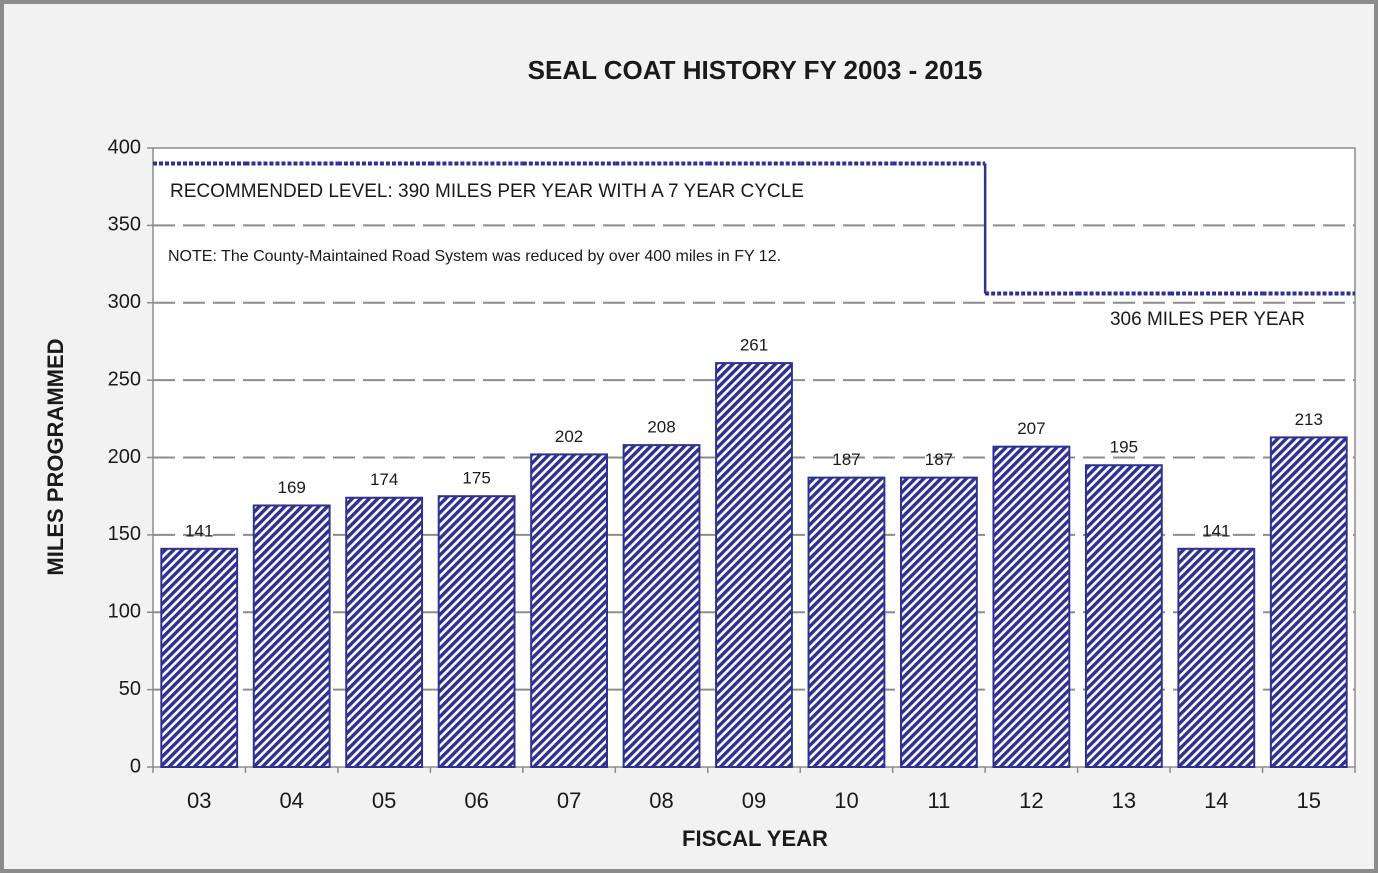 Image resolution: width=1378 pixels, height=873 pixels. I want to click on x-tick-label: 11, so click(939, 800).